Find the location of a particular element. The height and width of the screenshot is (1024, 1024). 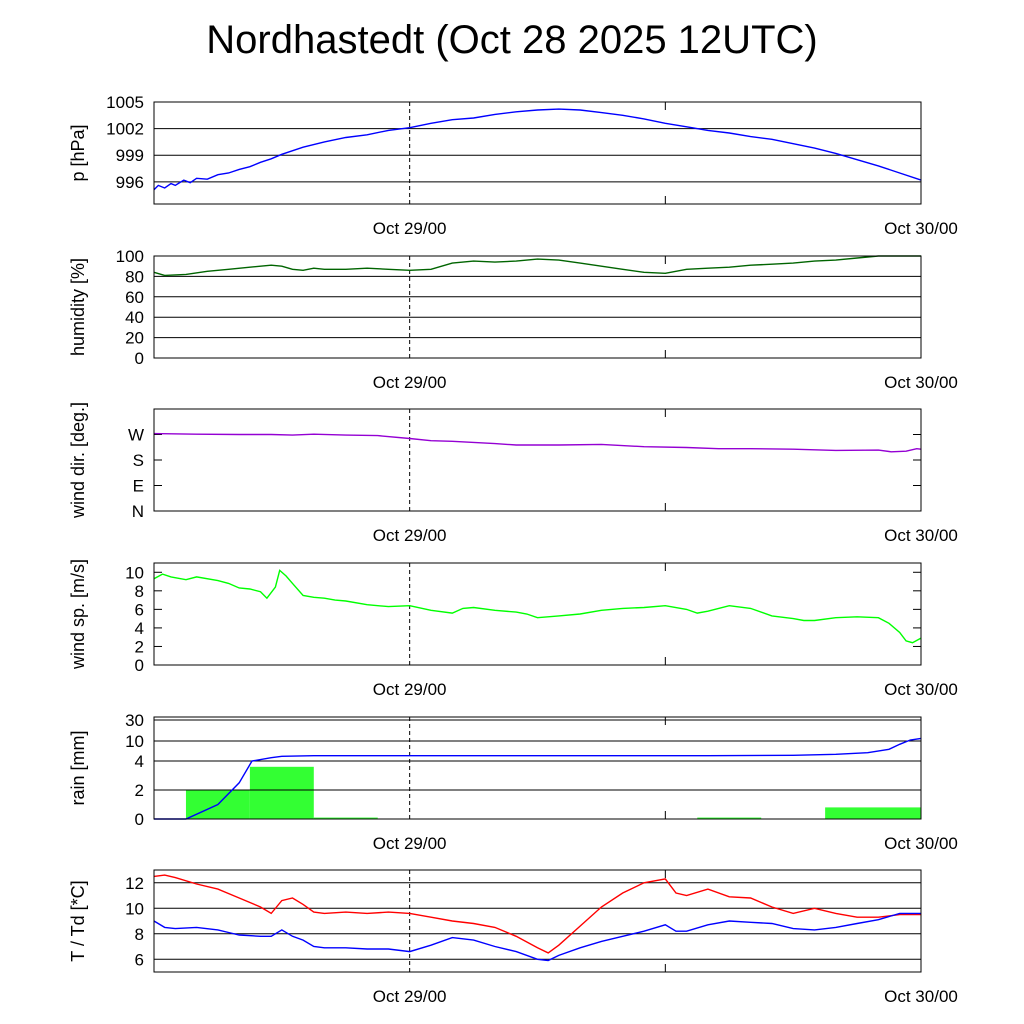

panel-pressure: 996 999 1002 1005 Oct 29/00 Oct 30/00 p [hPa] is located at coordinates (513, 165).